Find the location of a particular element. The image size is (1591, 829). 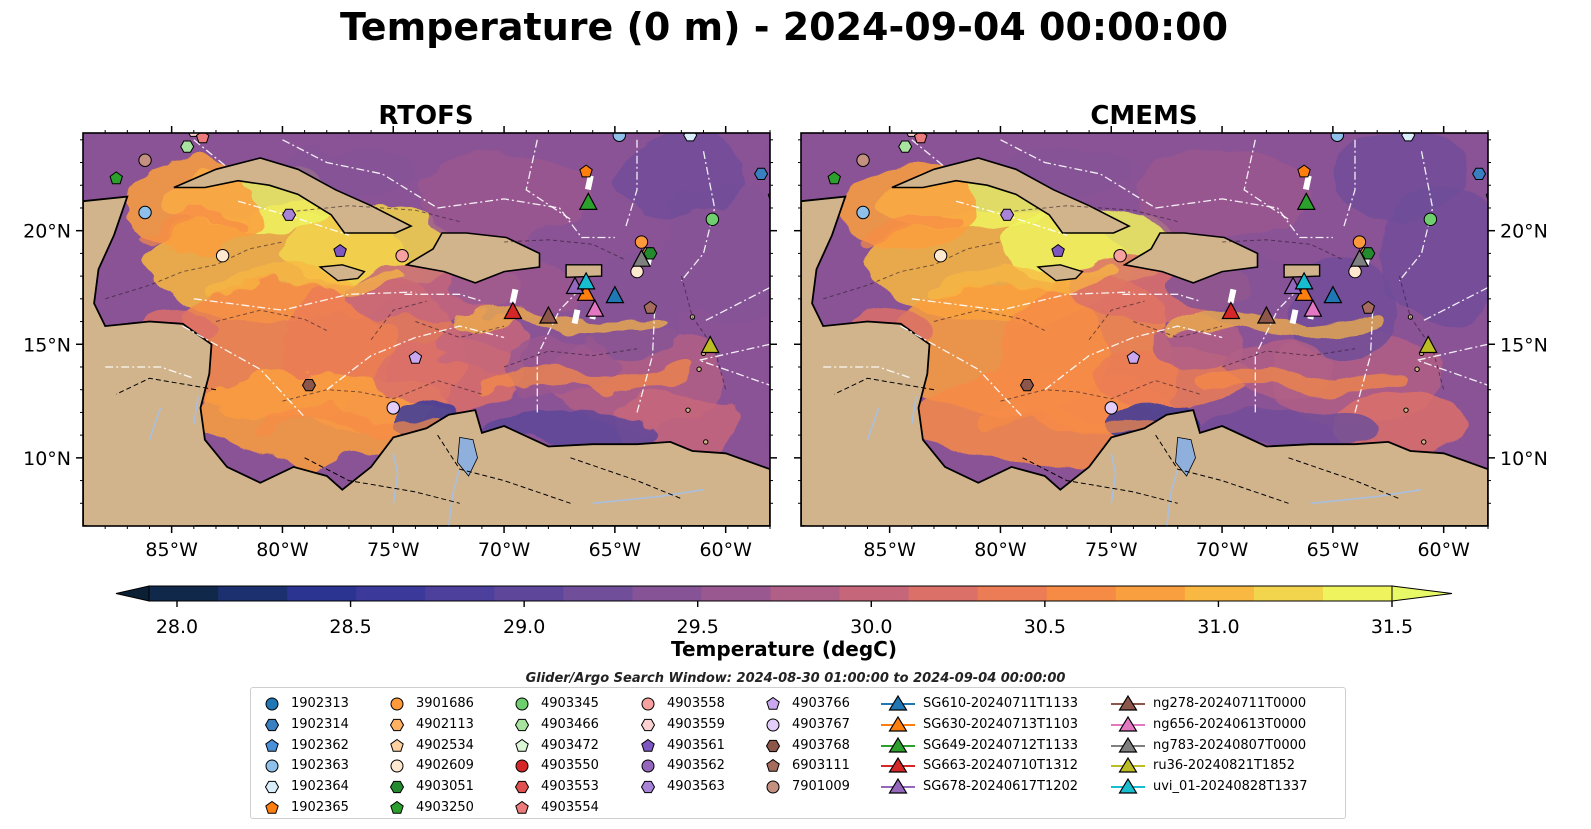

legend-label: 1902313 is located at coordinates (320, 704).